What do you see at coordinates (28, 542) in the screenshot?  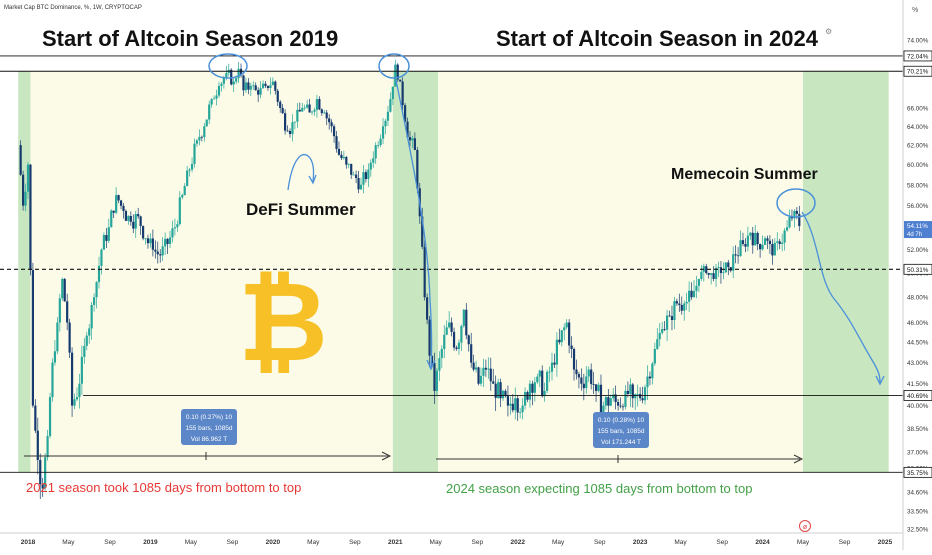 I see `x-tick-label: 2018` at bounding box center [28, 542].